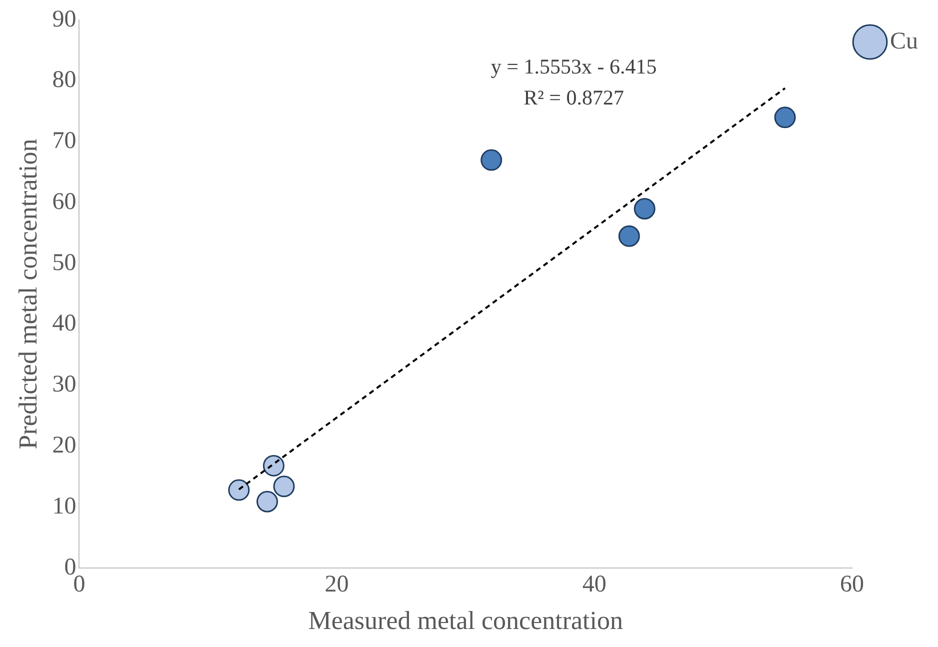  What do you see at coordinates (64, 201) in the screenshot?
I see `y-tick-label: 60` at bounding box center [64, 201].